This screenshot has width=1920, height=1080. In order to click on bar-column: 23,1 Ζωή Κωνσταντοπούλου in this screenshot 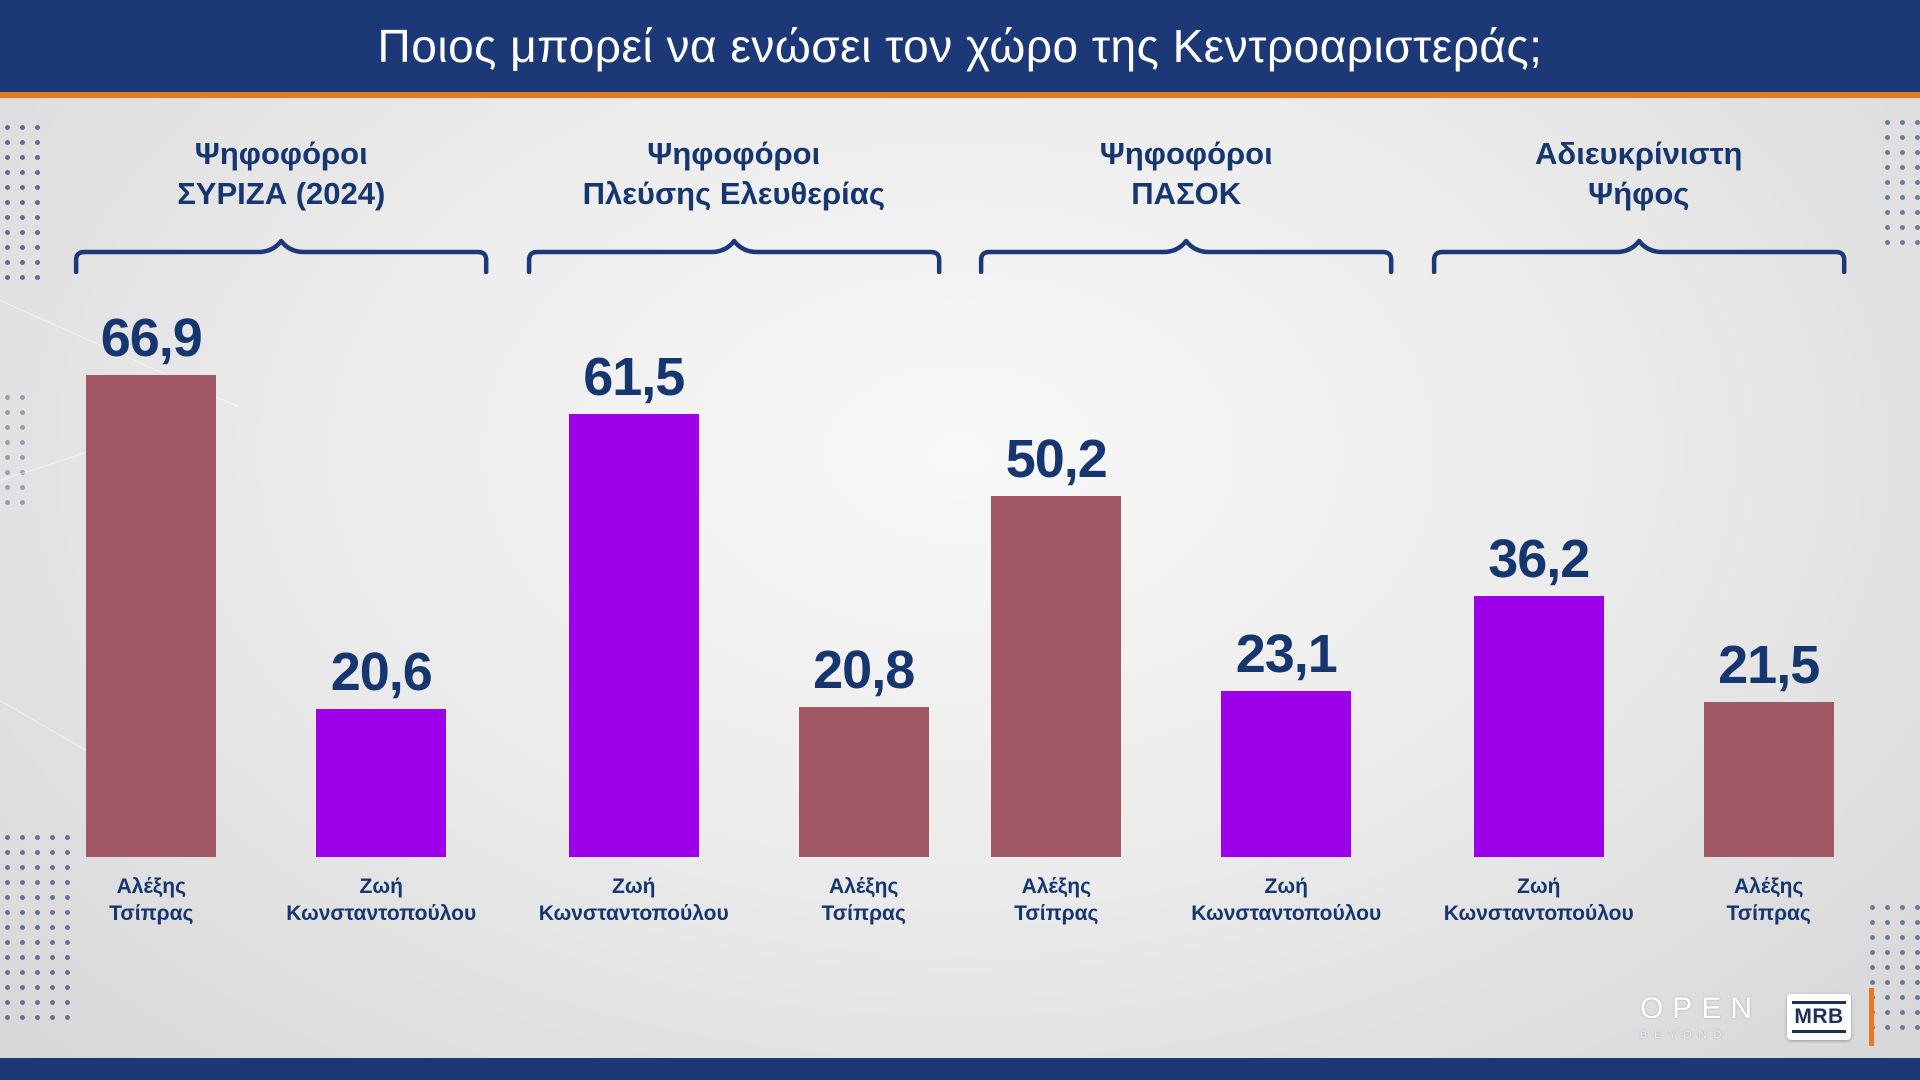, I will do `click(1286, 781)`.